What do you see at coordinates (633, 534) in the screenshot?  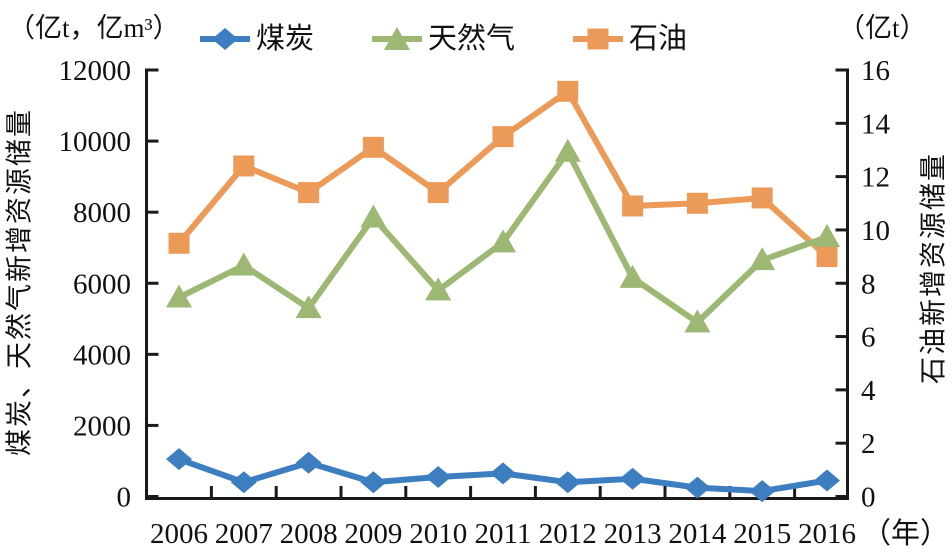 I see `x-axis-tick-label: 2013` at bounding box center [633, 534].